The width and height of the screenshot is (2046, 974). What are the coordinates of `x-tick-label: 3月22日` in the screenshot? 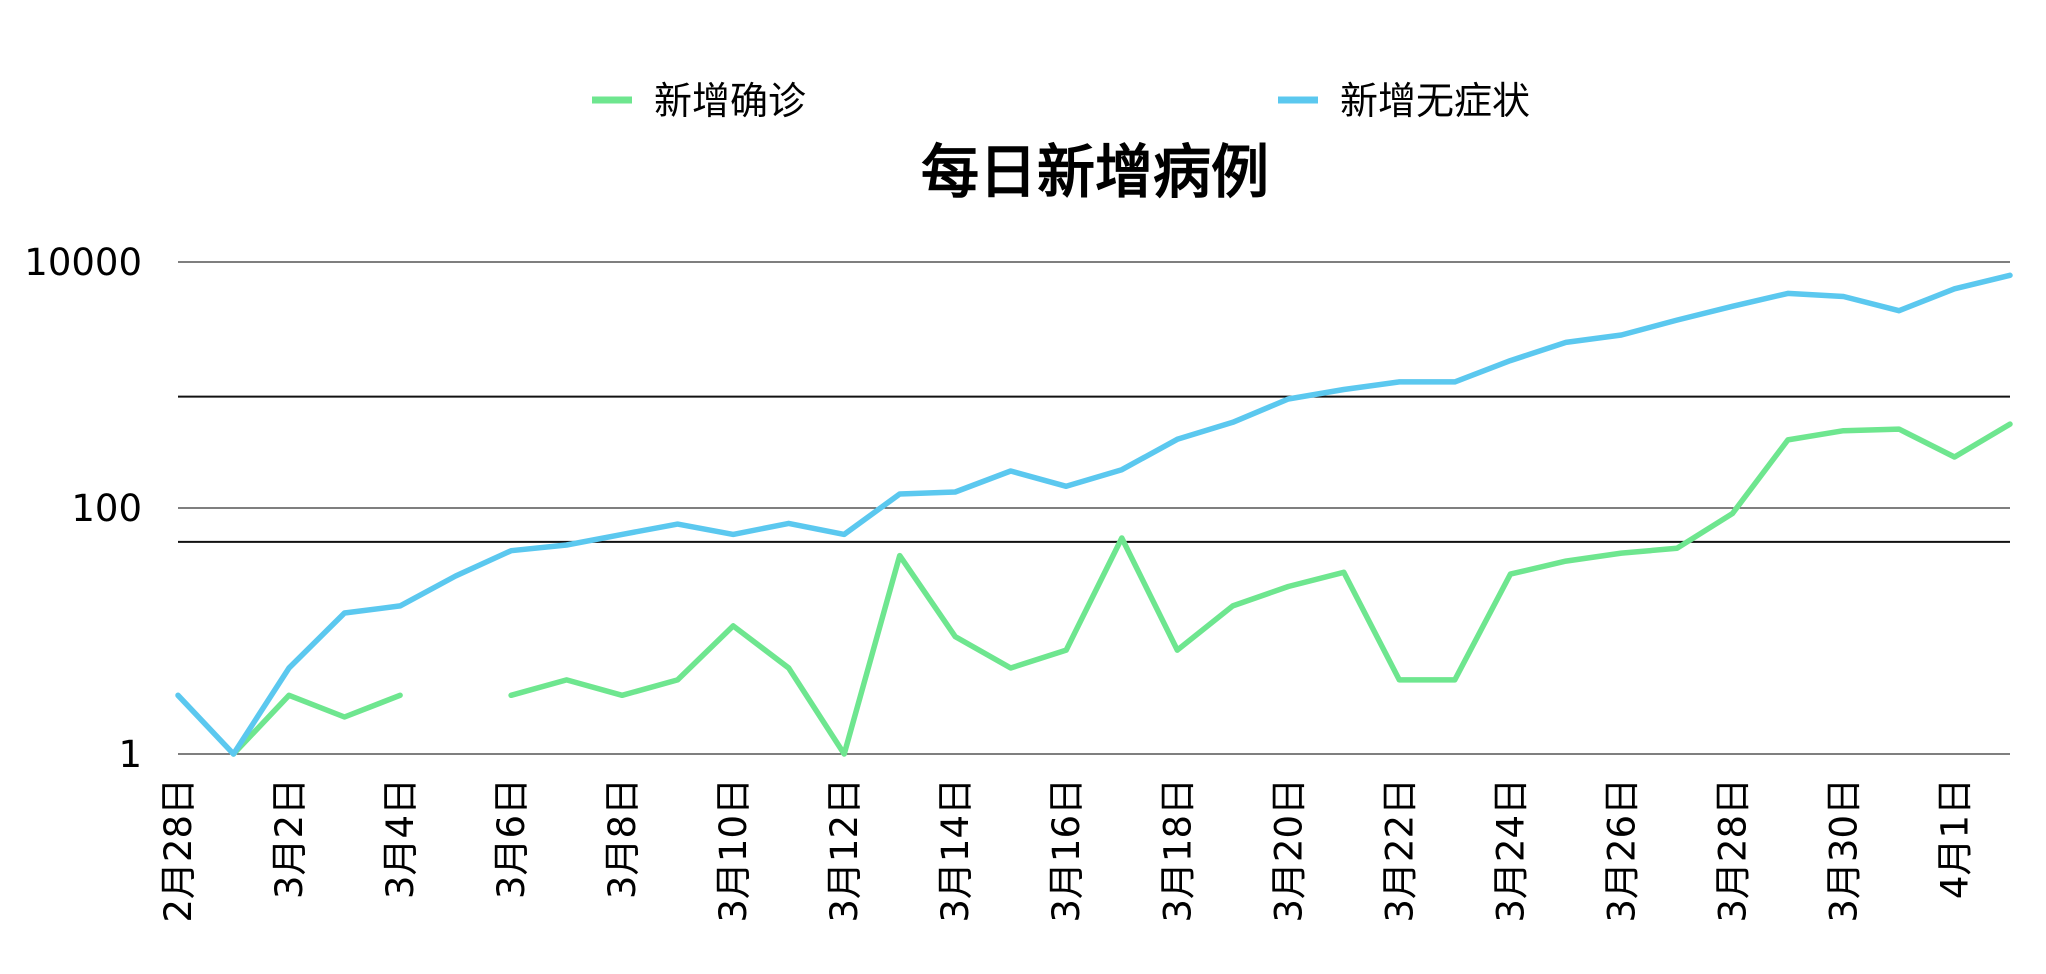 It's located at (1399, 850).